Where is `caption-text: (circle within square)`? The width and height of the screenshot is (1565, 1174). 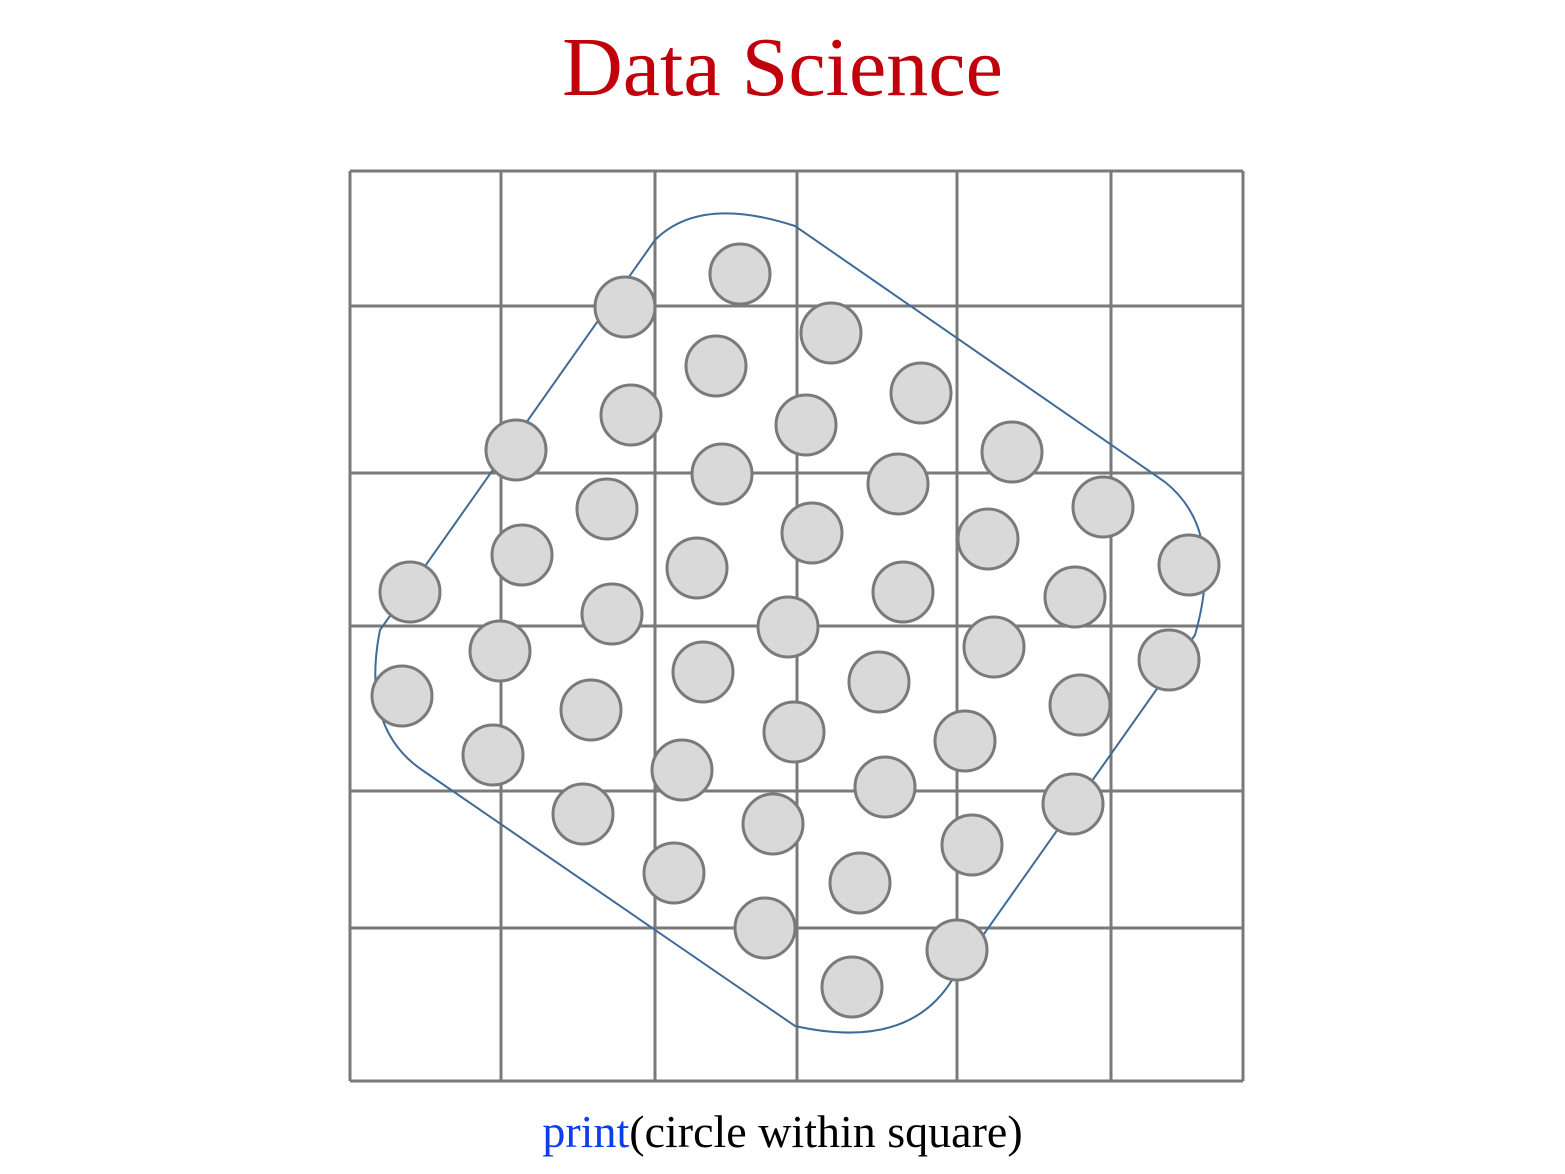 caption-text: (circle within square) is located at coordinates (826, 1131).